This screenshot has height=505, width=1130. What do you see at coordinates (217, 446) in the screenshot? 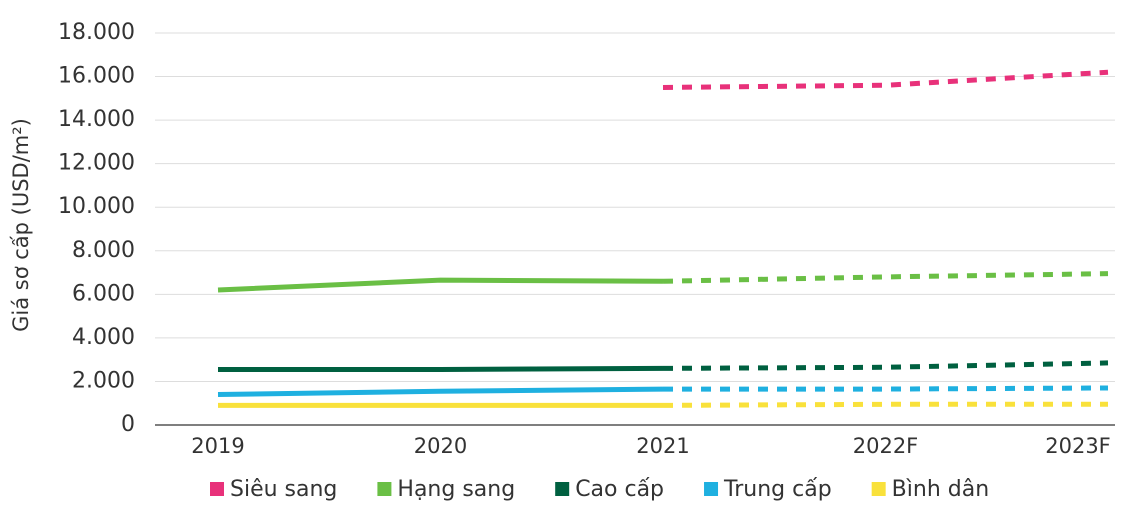
I see `x-tick-label: 2019` at bounding box center [217, 446].